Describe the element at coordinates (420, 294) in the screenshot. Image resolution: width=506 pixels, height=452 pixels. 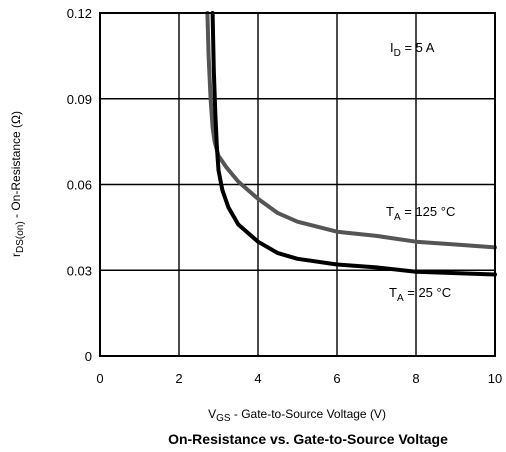
I see `annotation-t25: TA = 25 °C` at that location.